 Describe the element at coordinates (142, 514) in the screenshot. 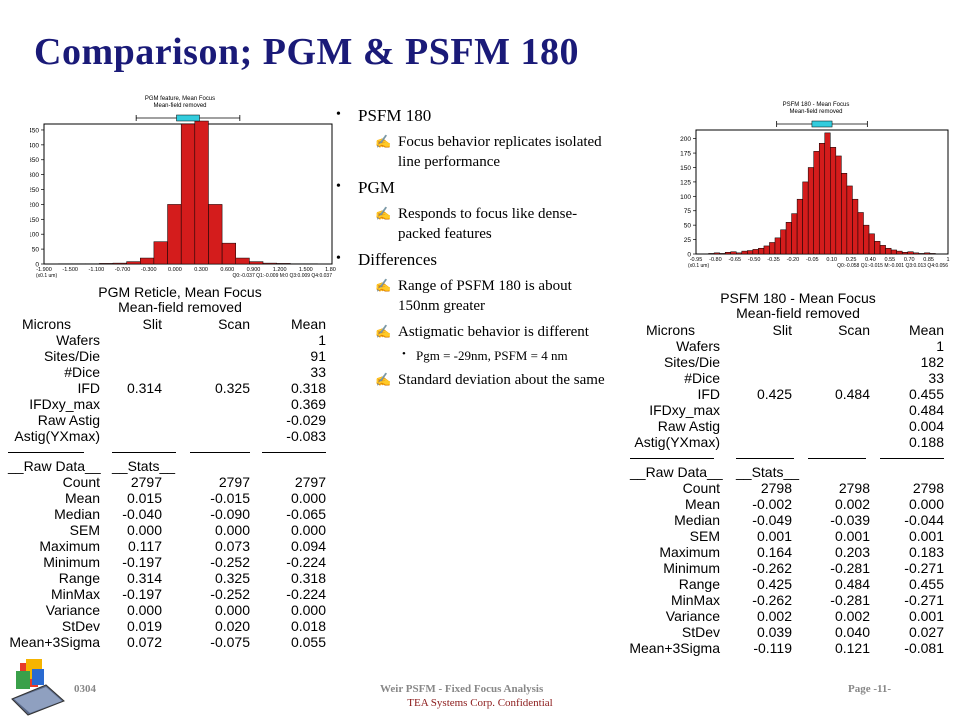

I see `cell-value: -0.040` at that location.